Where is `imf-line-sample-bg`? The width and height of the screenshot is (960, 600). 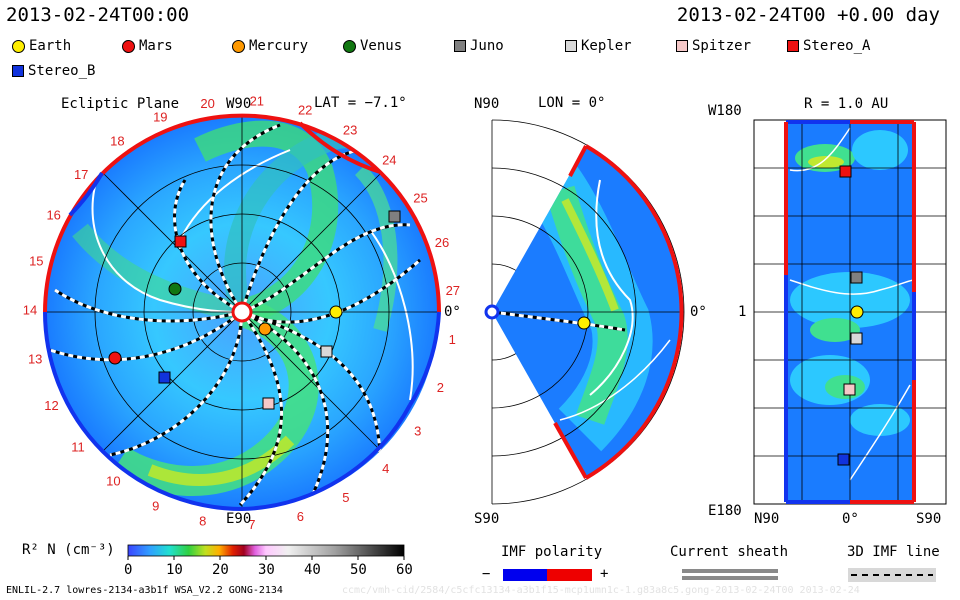 imf-line-sample-bg is located at coordinates (892, 575).